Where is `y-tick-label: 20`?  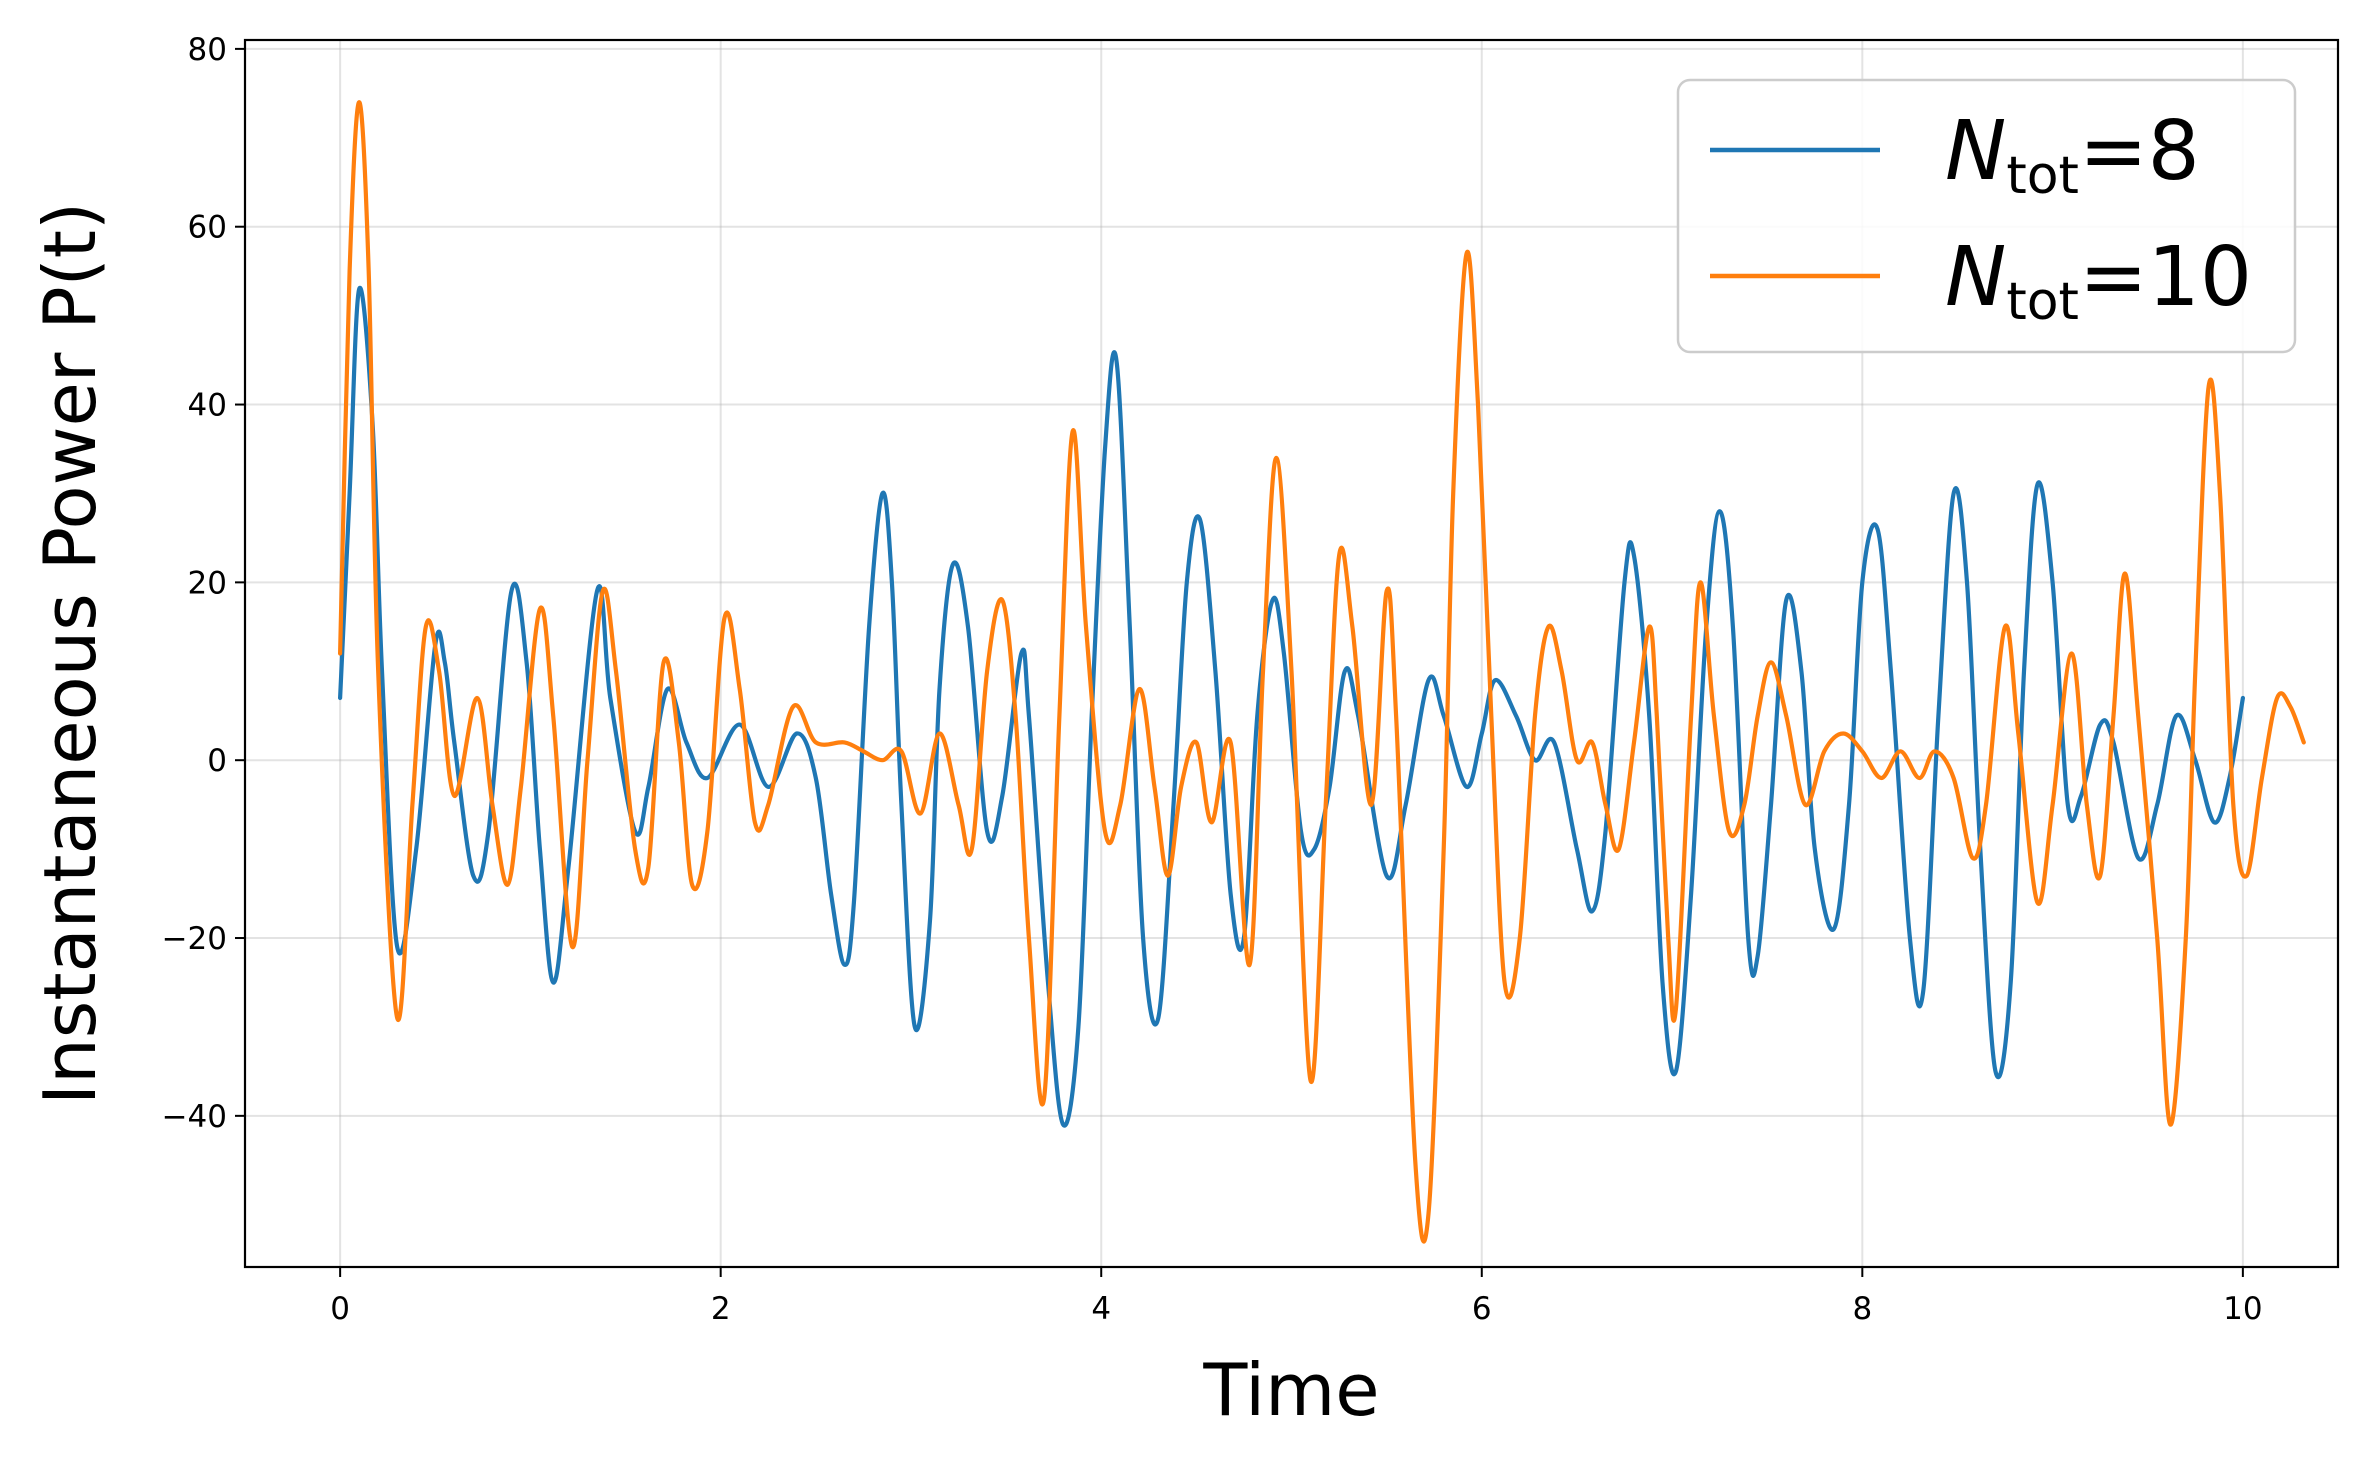 y-tick-label: 20 is located at coordinates (207, 583).